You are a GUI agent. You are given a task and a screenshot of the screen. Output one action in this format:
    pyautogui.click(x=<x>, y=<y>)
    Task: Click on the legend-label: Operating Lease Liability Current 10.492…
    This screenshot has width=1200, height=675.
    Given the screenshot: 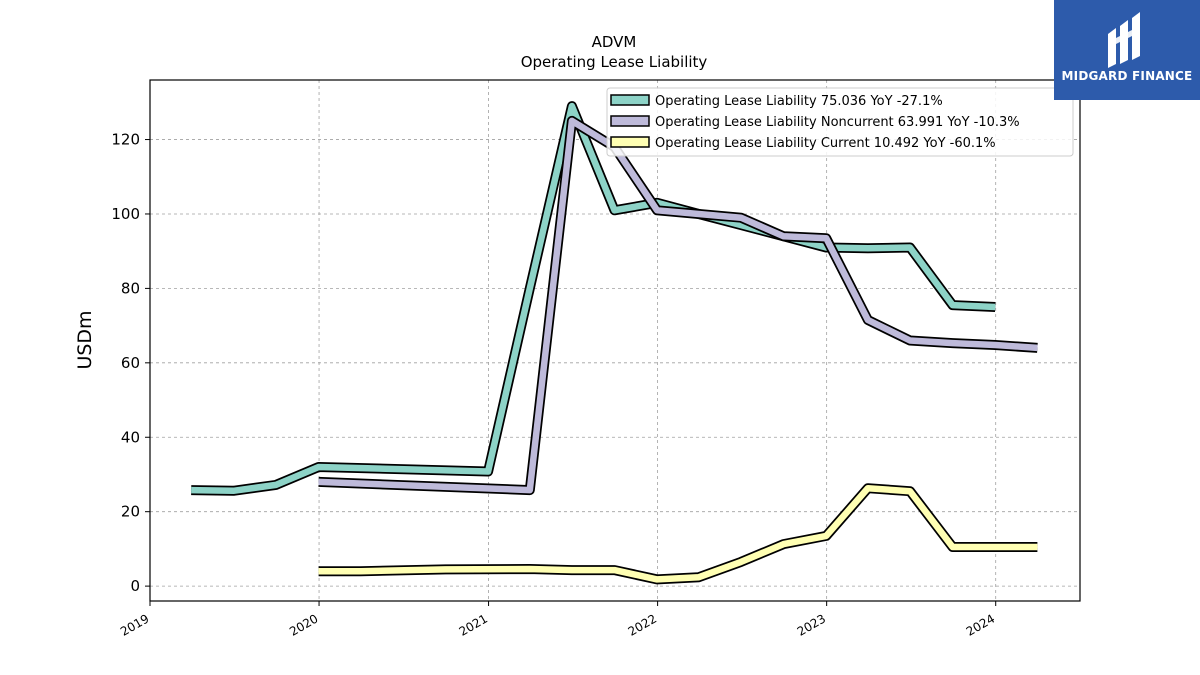 What is the action you would take?
    pyautogui.click(x=825, y=143)
    